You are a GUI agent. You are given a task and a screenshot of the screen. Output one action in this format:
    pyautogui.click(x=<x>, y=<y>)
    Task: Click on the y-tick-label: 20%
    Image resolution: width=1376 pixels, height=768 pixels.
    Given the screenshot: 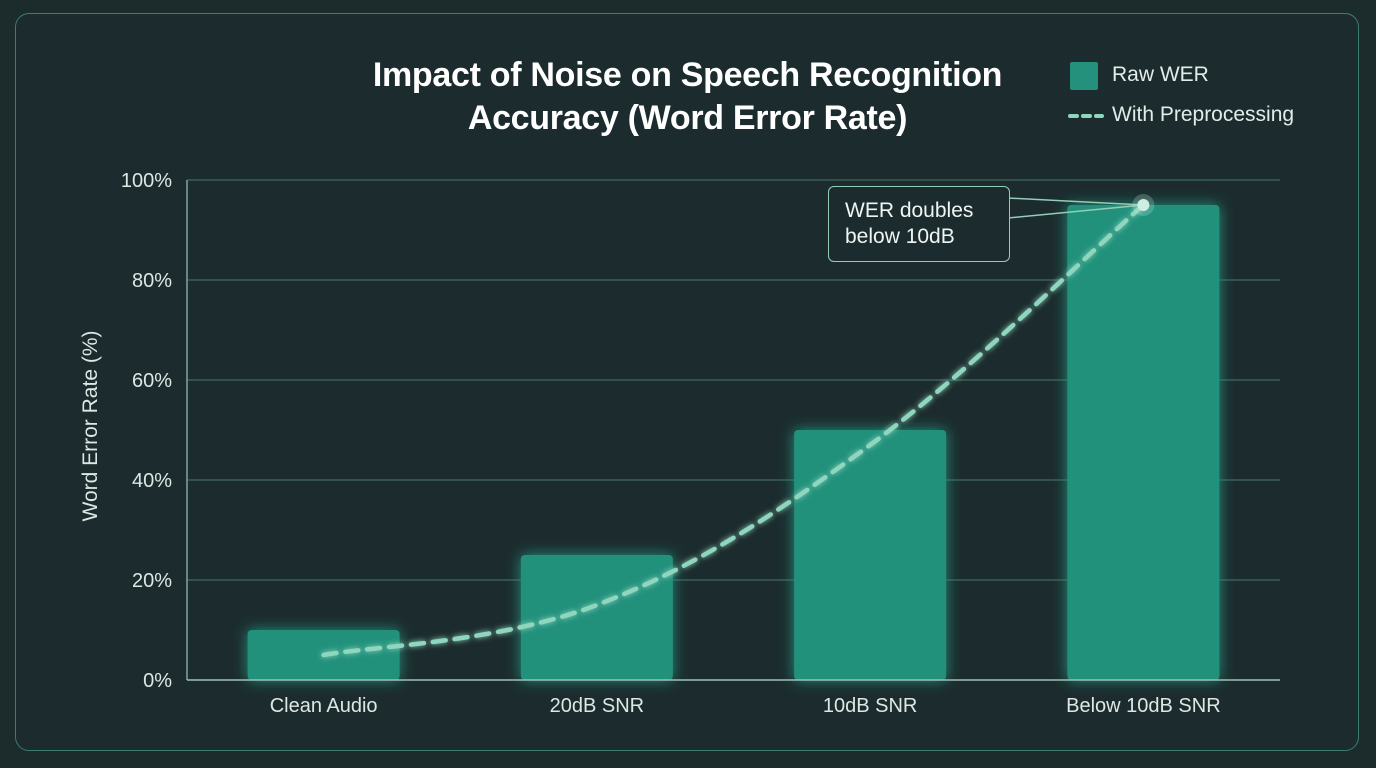 What is the action you would take?
    pyautogui.click(x=152, y=581)
    